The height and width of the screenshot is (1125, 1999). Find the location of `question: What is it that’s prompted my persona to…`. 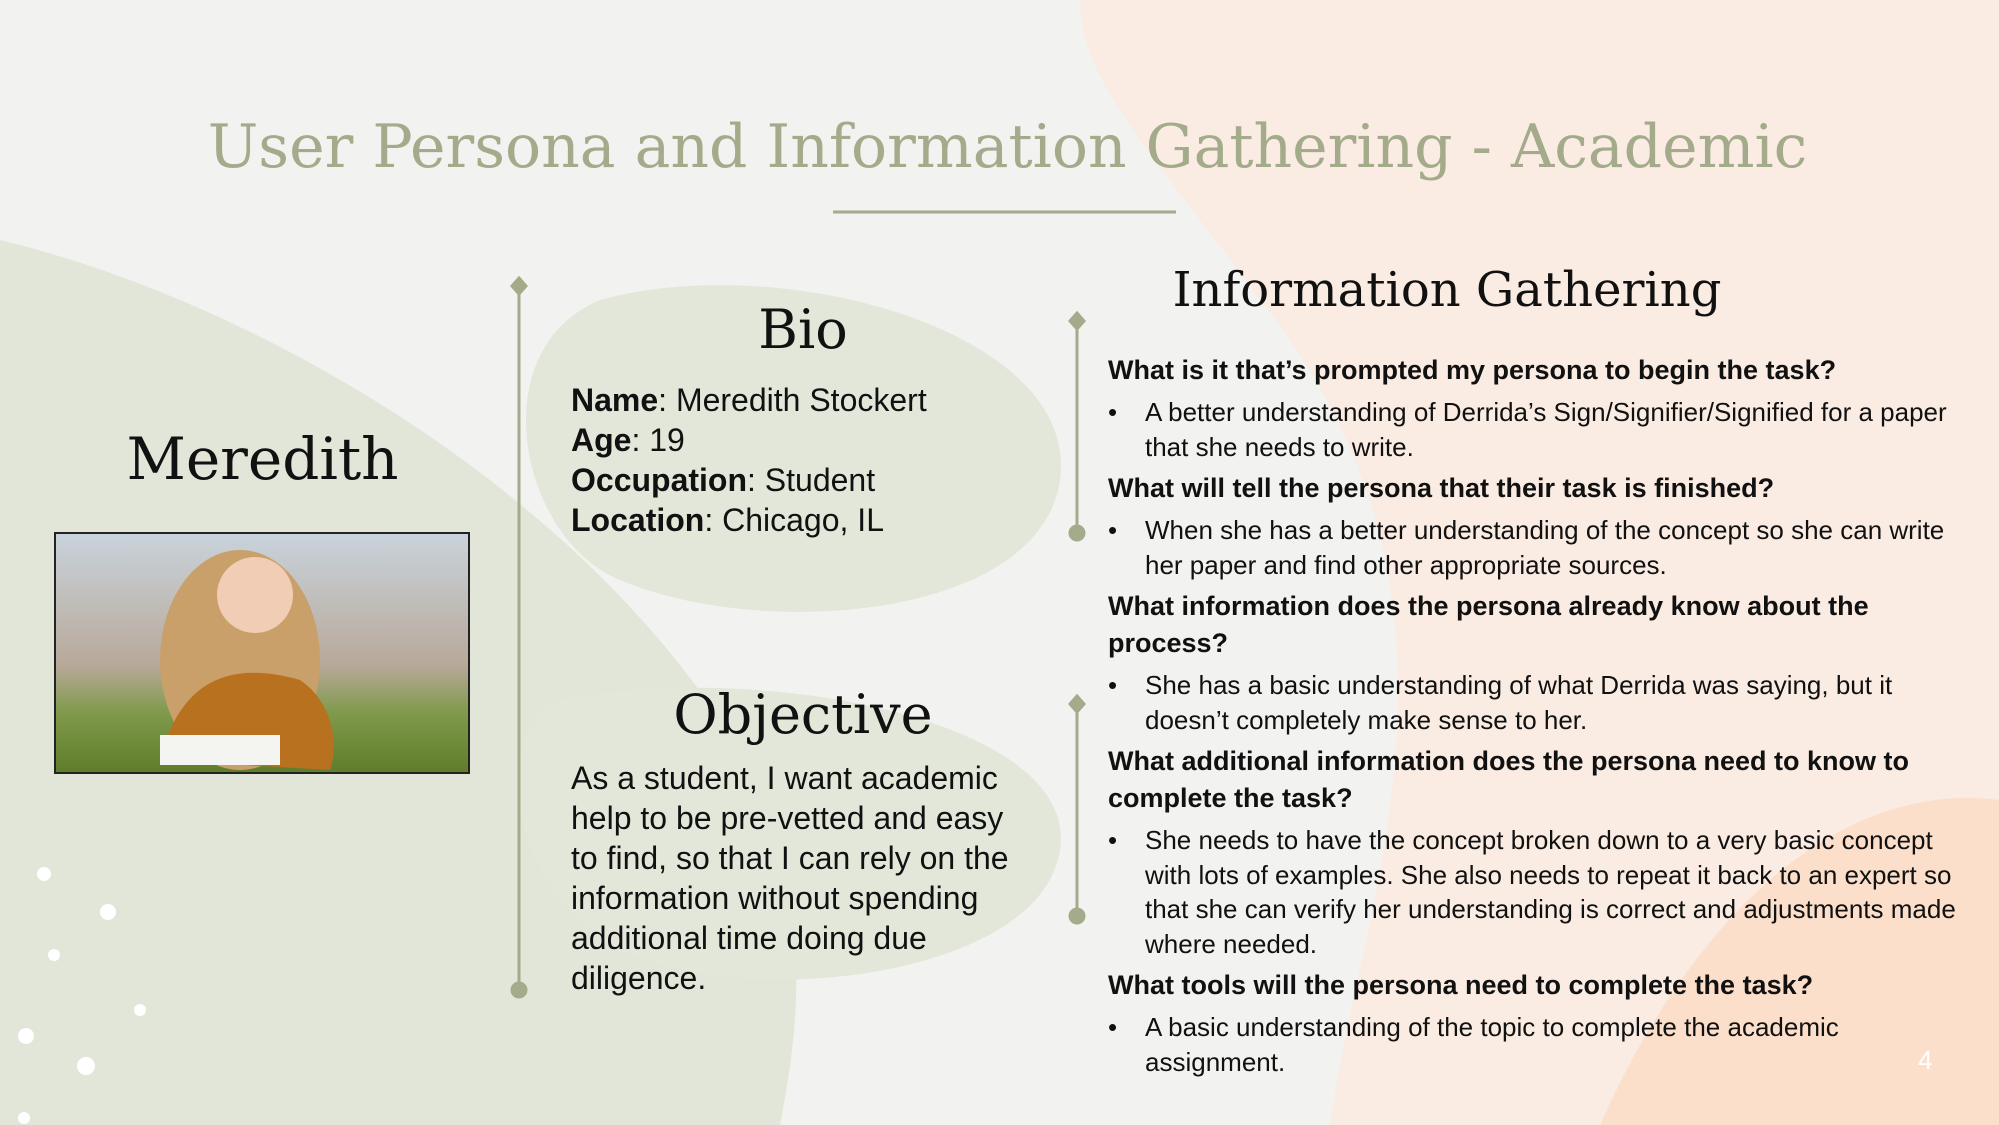

question: What is it that’s prompted my persona to… is located at coordinates (1472, 370).